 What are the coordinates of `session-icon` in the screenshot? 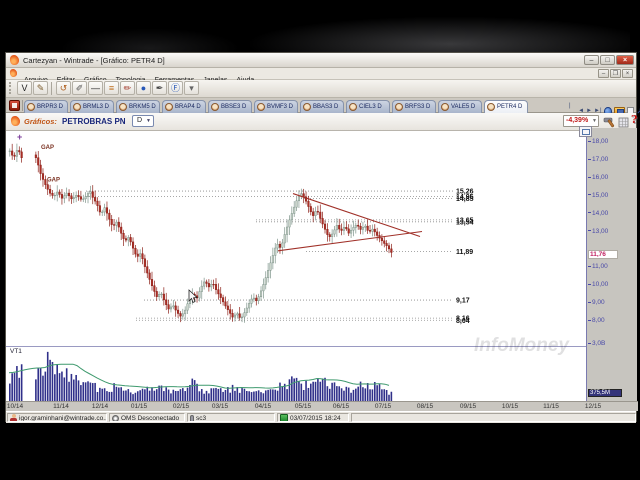 It's located at (192, 417).